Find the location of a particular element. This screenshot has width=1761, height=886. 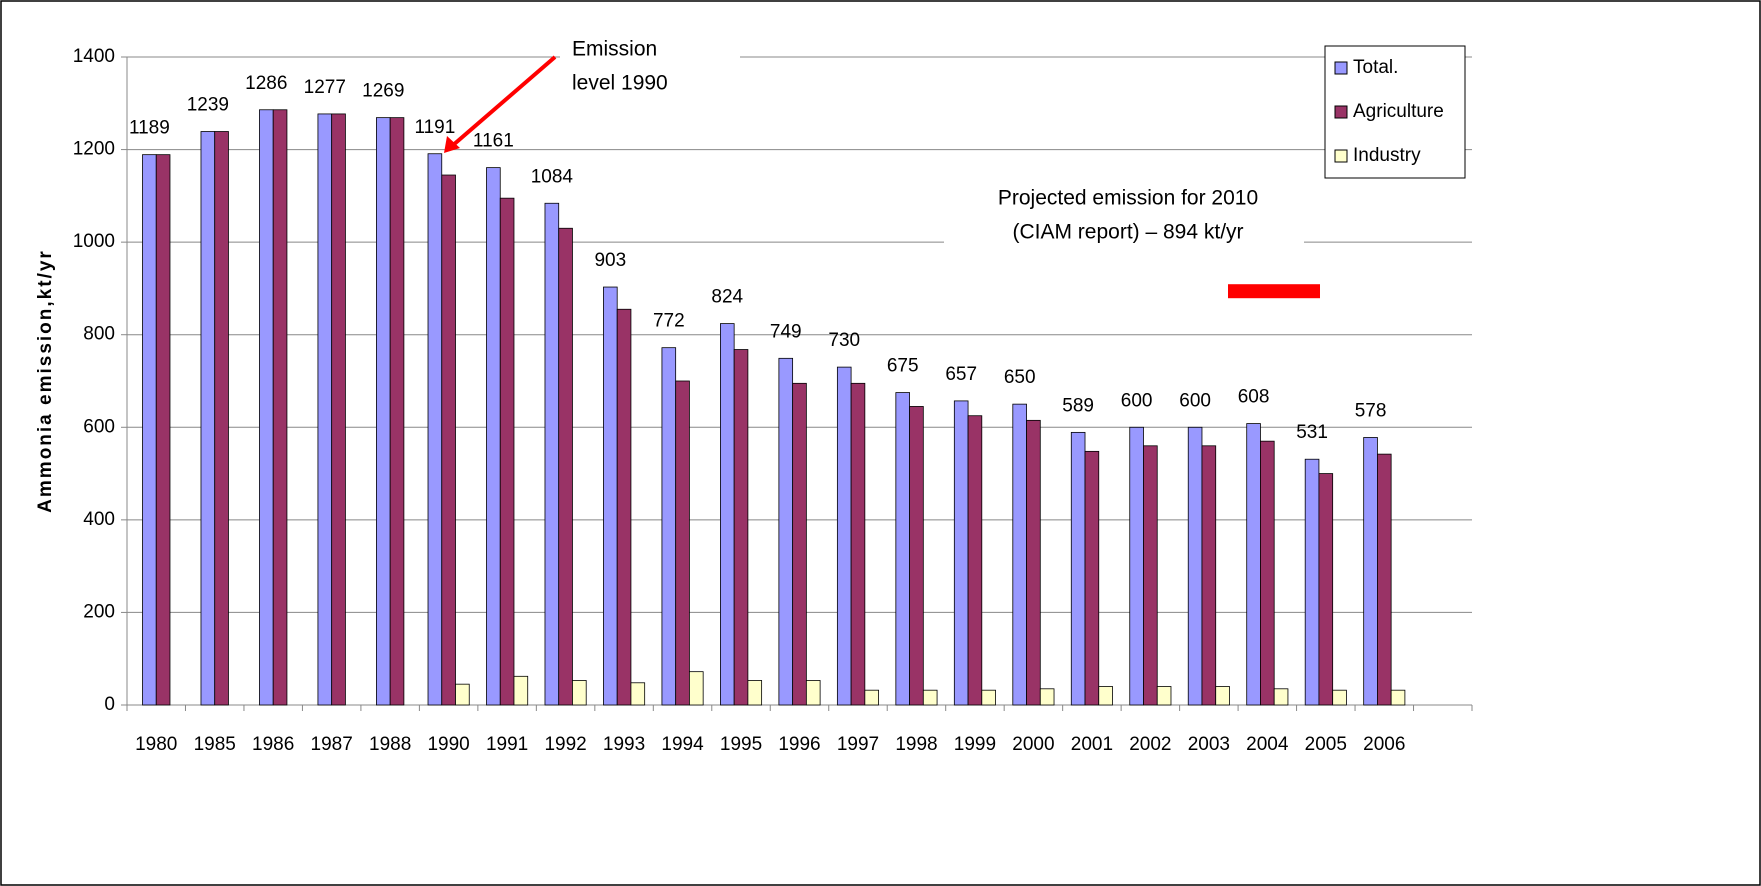

x-tick-label: 2002 is located at coordinates (1150, 744).